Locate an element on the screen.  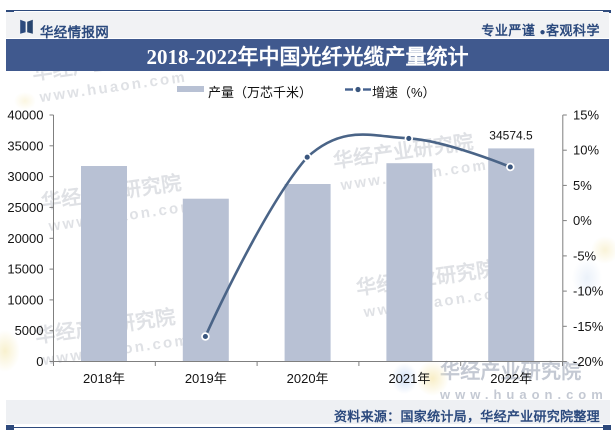
svg-text: 15% is located at coordinates (586, 115).